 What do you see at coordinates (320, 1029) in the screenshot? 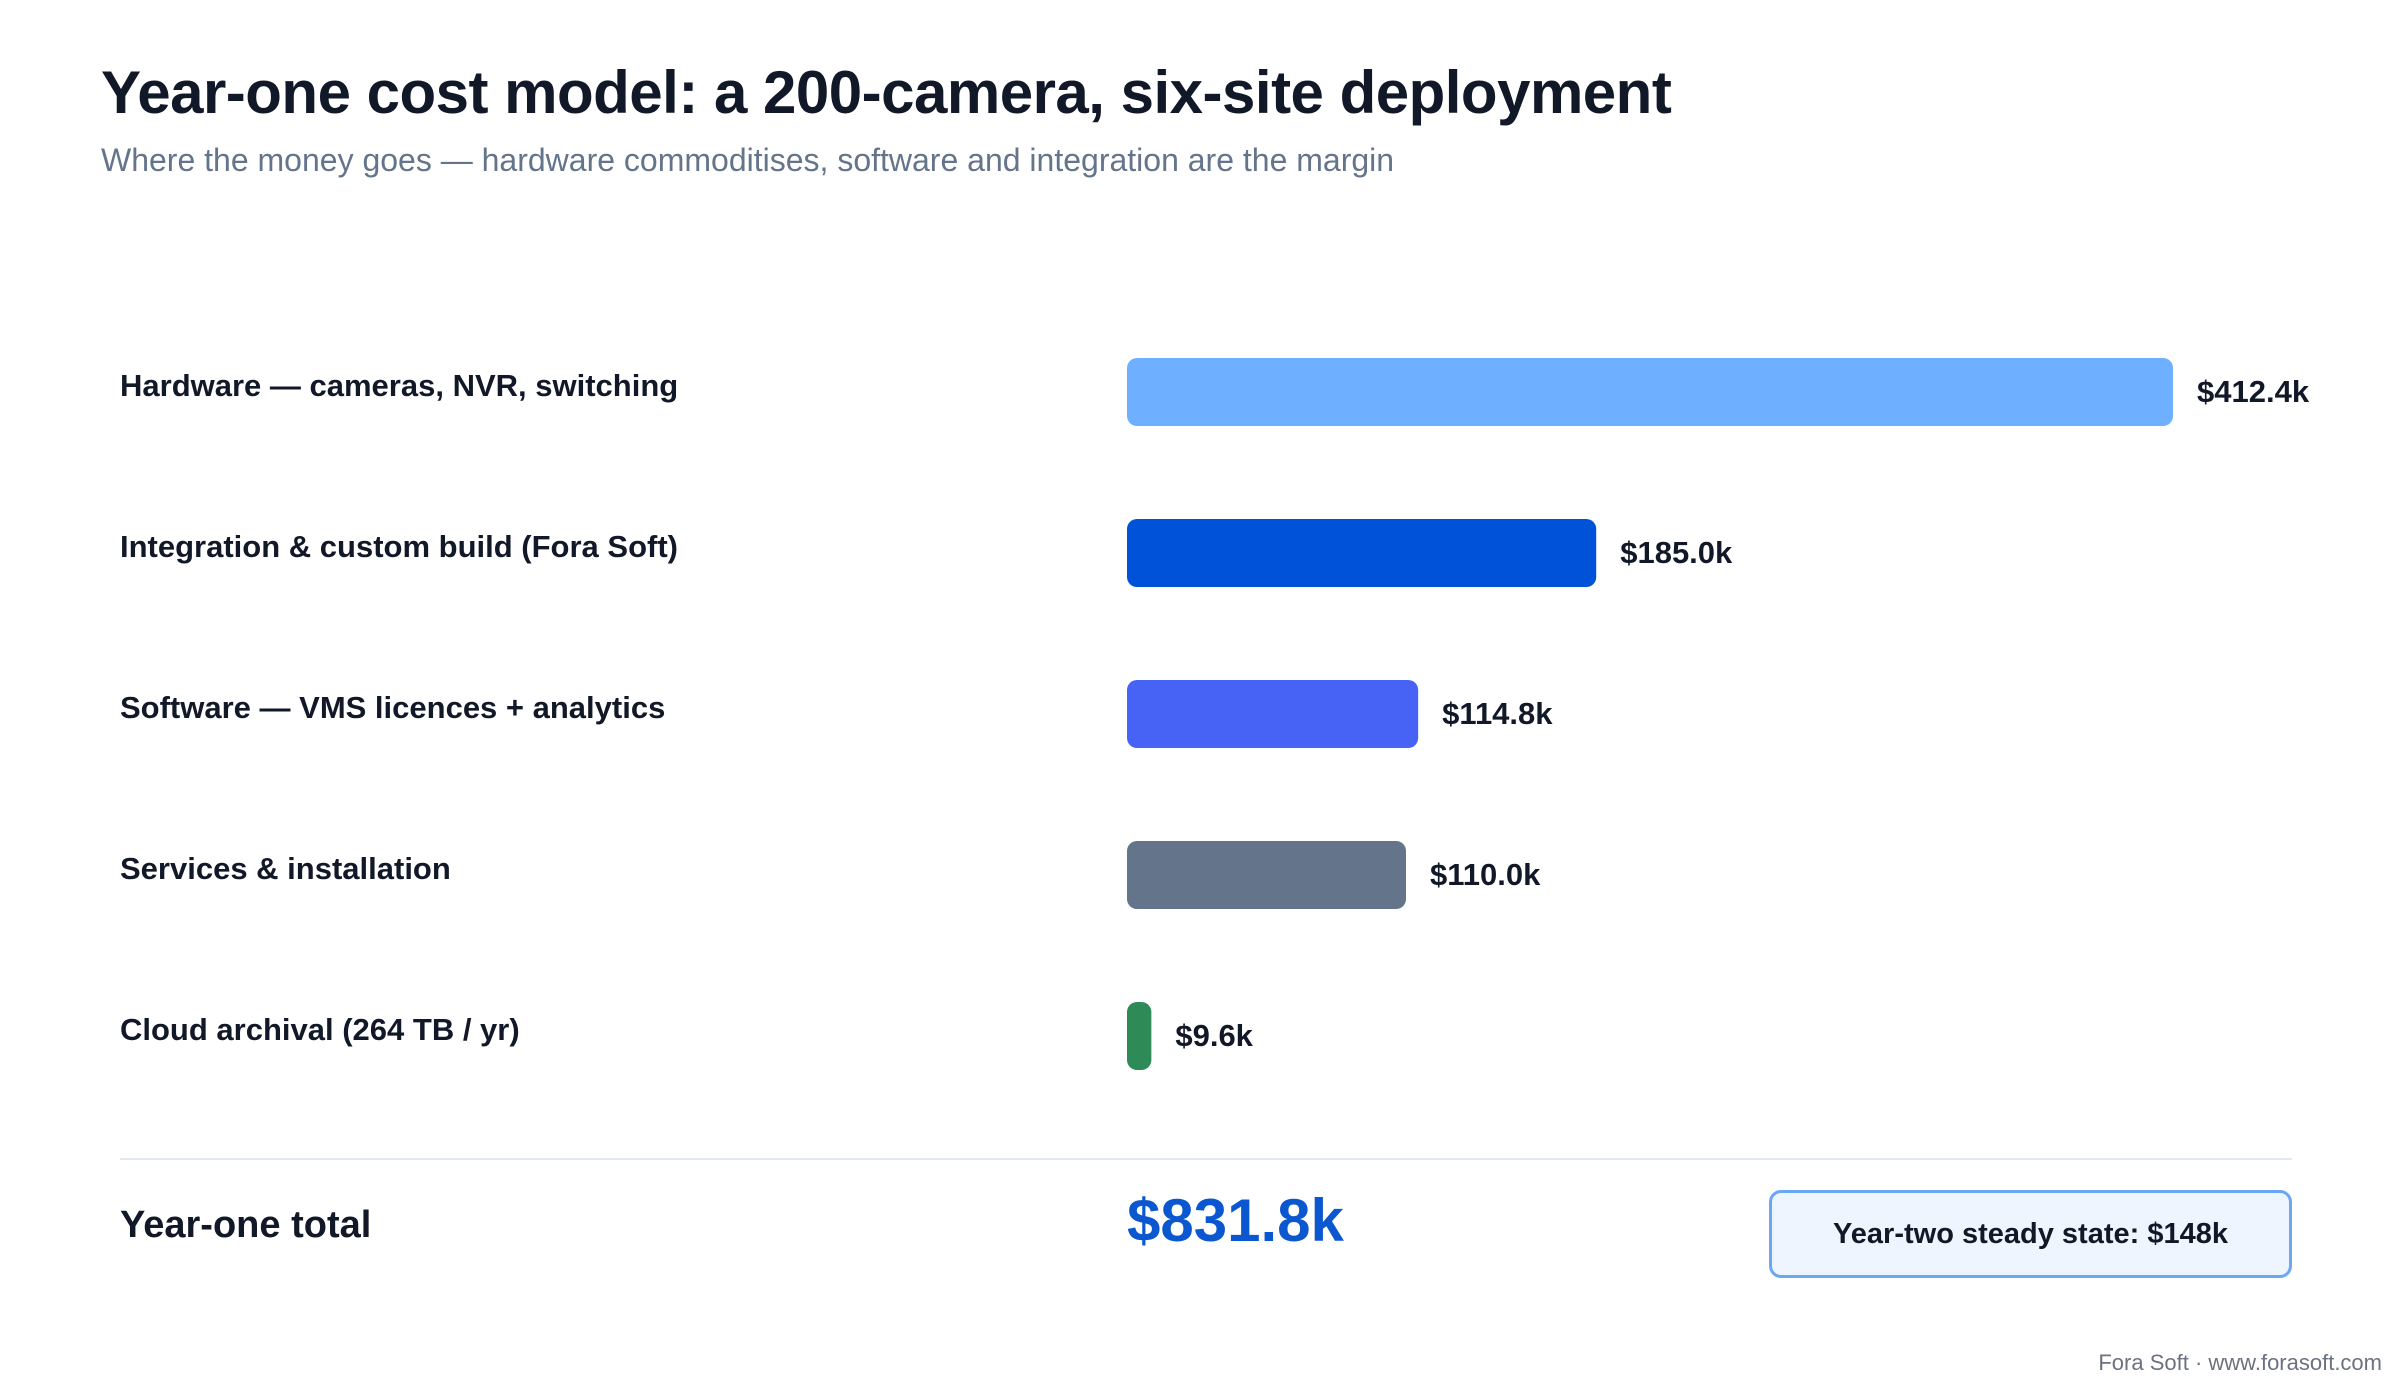
I see `category-label: Cloud archival (264 TB / yr)` at bounding box center [320, 1029].